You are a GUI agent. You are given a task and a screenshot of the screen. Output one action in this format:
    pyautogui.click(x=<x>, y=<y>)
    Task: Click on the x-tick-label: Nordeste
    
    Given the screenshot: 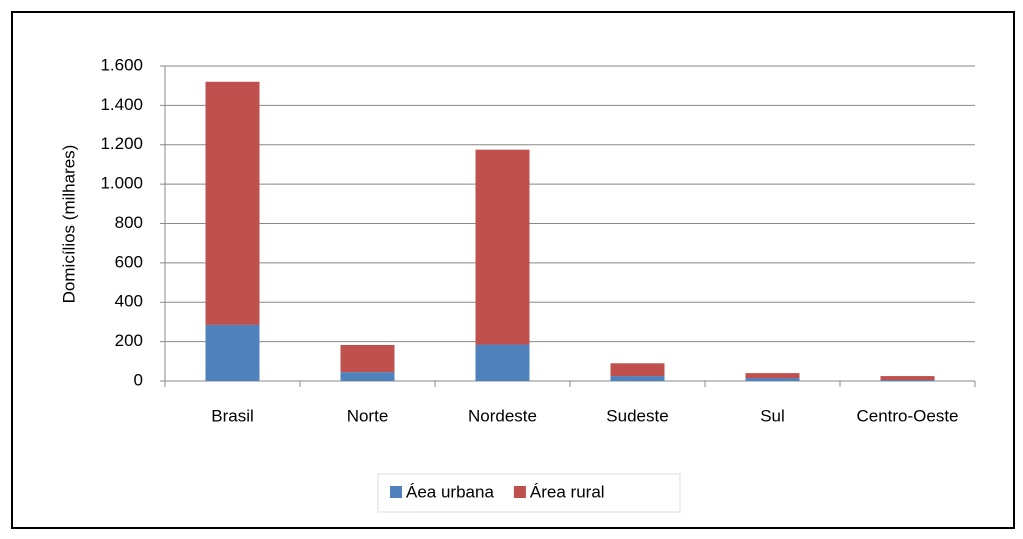 What is the action you would take?
    pyautogui.click(x=502, y=415)
    